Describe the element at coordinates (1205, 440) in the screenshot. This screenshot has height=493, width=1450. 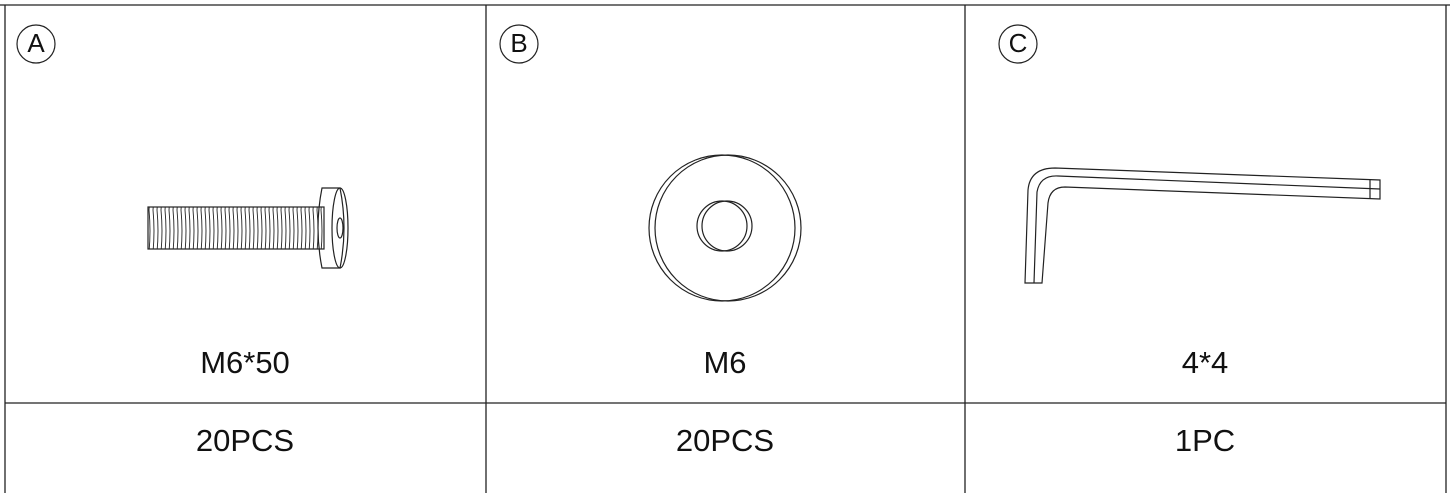
I see `part-quantity: 1PC` at that location.